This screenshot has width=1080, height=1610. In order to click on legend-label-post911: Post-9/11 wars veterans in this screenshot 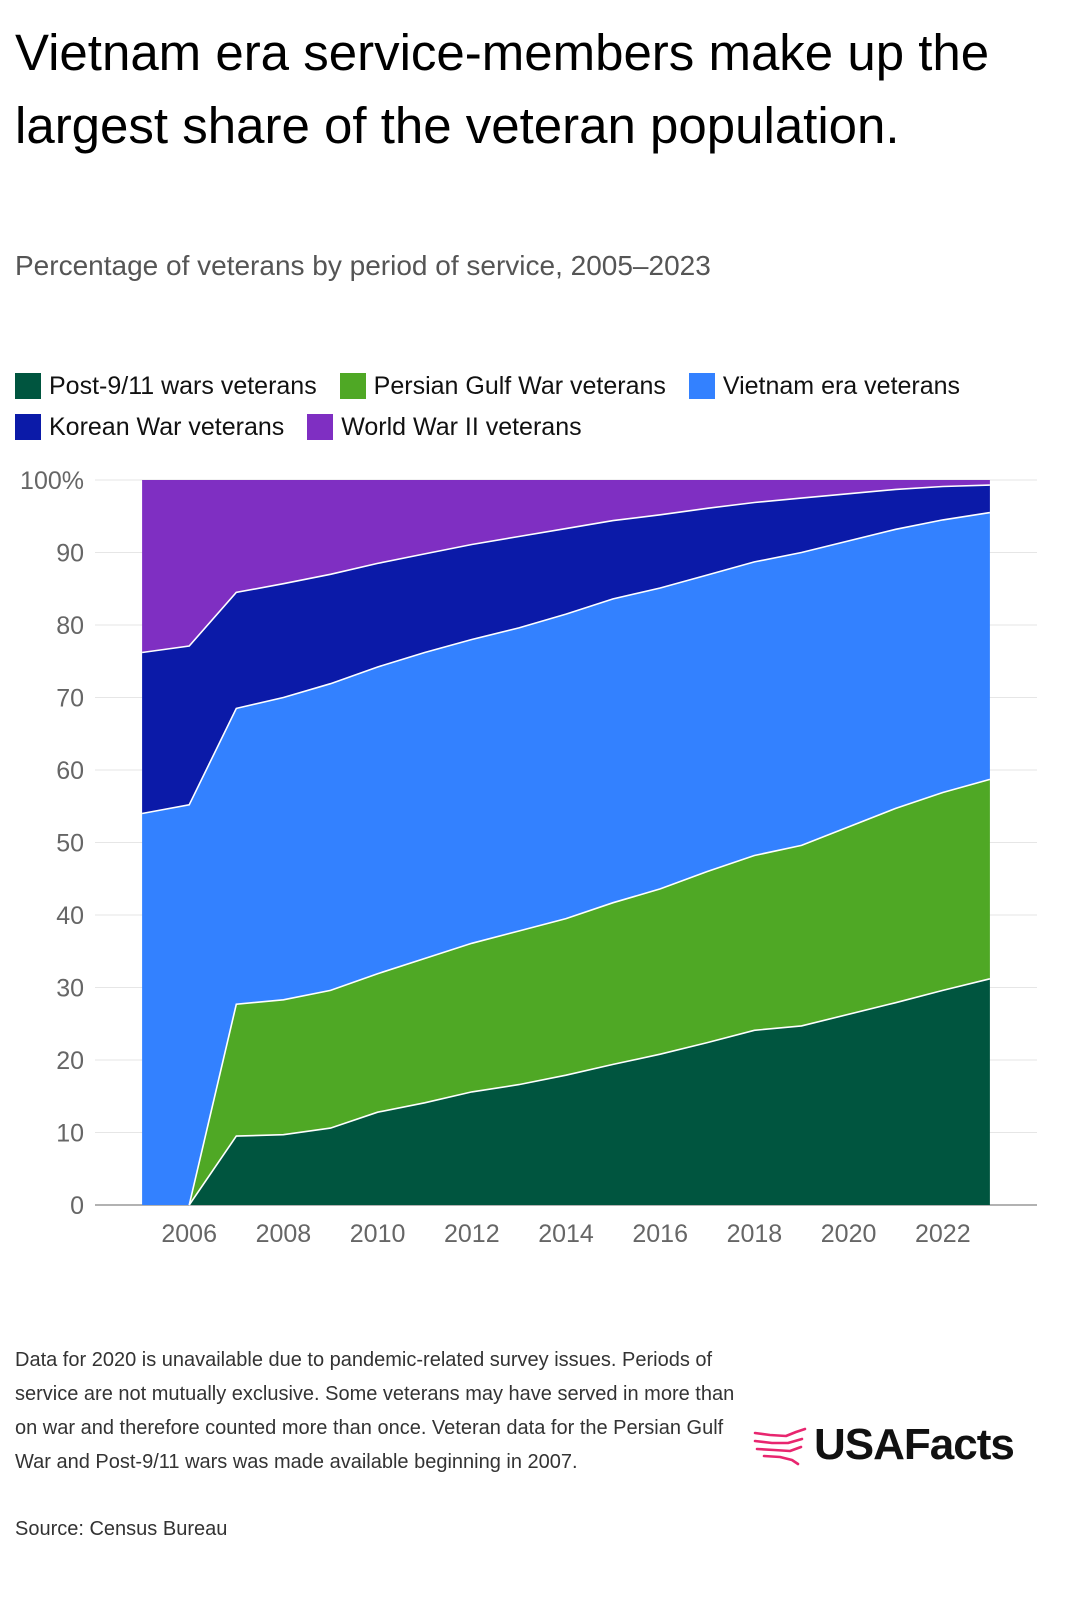, I will do `click(183, 386)`.